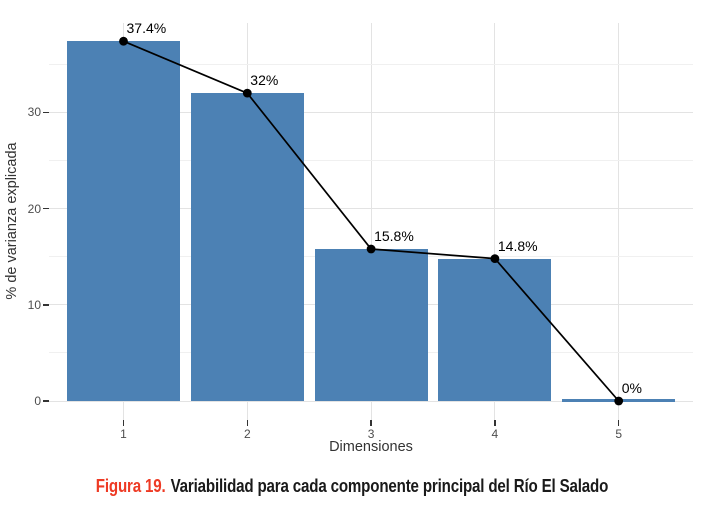 The height and width of the screenshot is (520, 704). I want to click on x-tick-label-1: 1, so click(123, 434).